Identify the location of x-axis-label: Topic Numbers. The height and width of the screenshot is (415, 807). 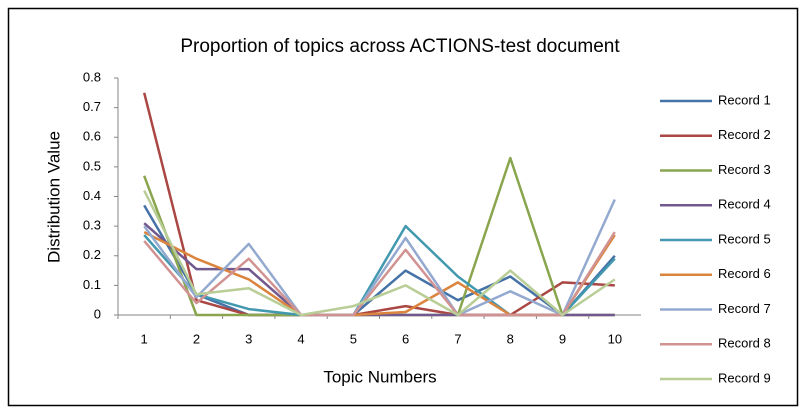
(379, 376).